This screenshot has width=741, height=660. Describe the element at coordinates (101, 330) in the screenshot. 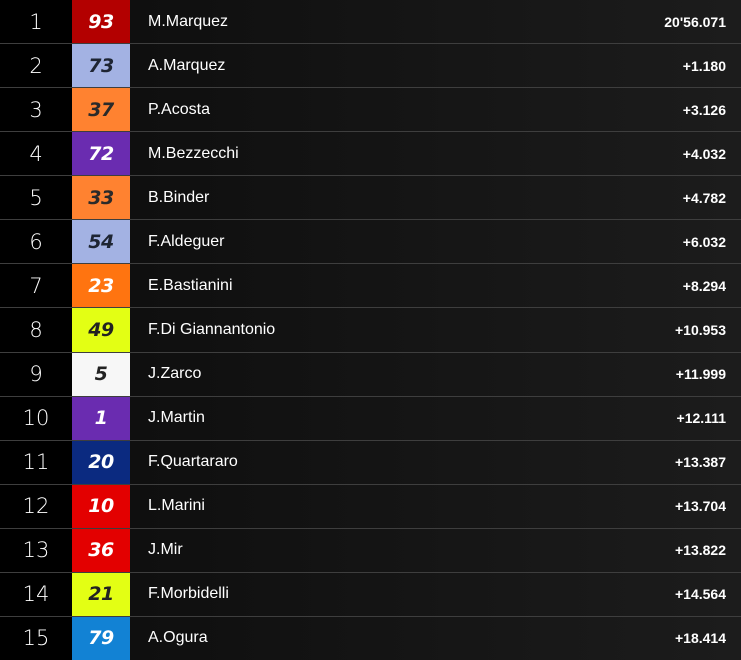

I see `rider-number-badge: 49` at that location.